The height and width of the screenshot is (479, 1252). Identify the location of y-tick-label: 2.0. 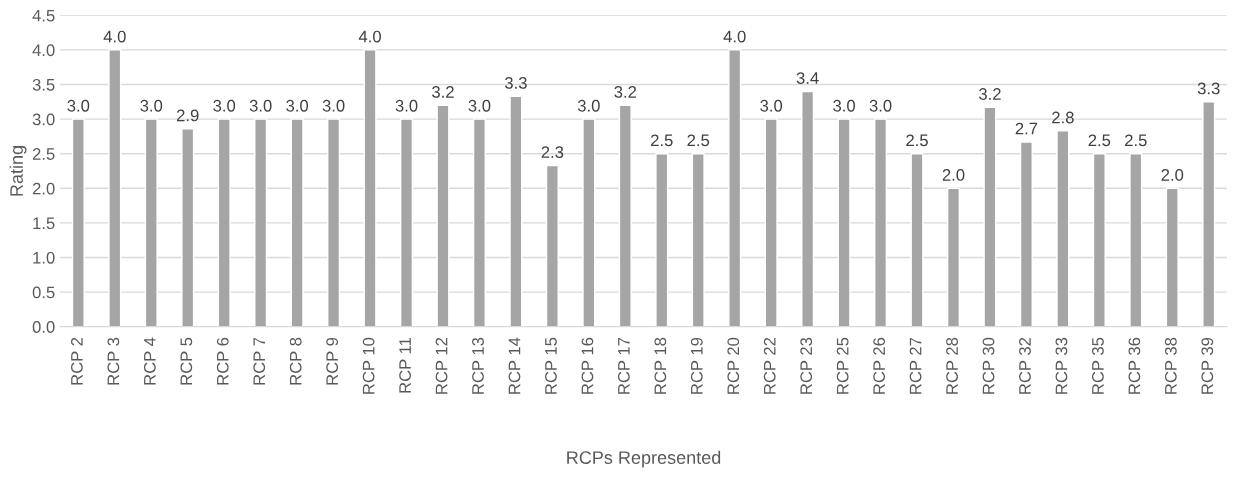
(43, 188).